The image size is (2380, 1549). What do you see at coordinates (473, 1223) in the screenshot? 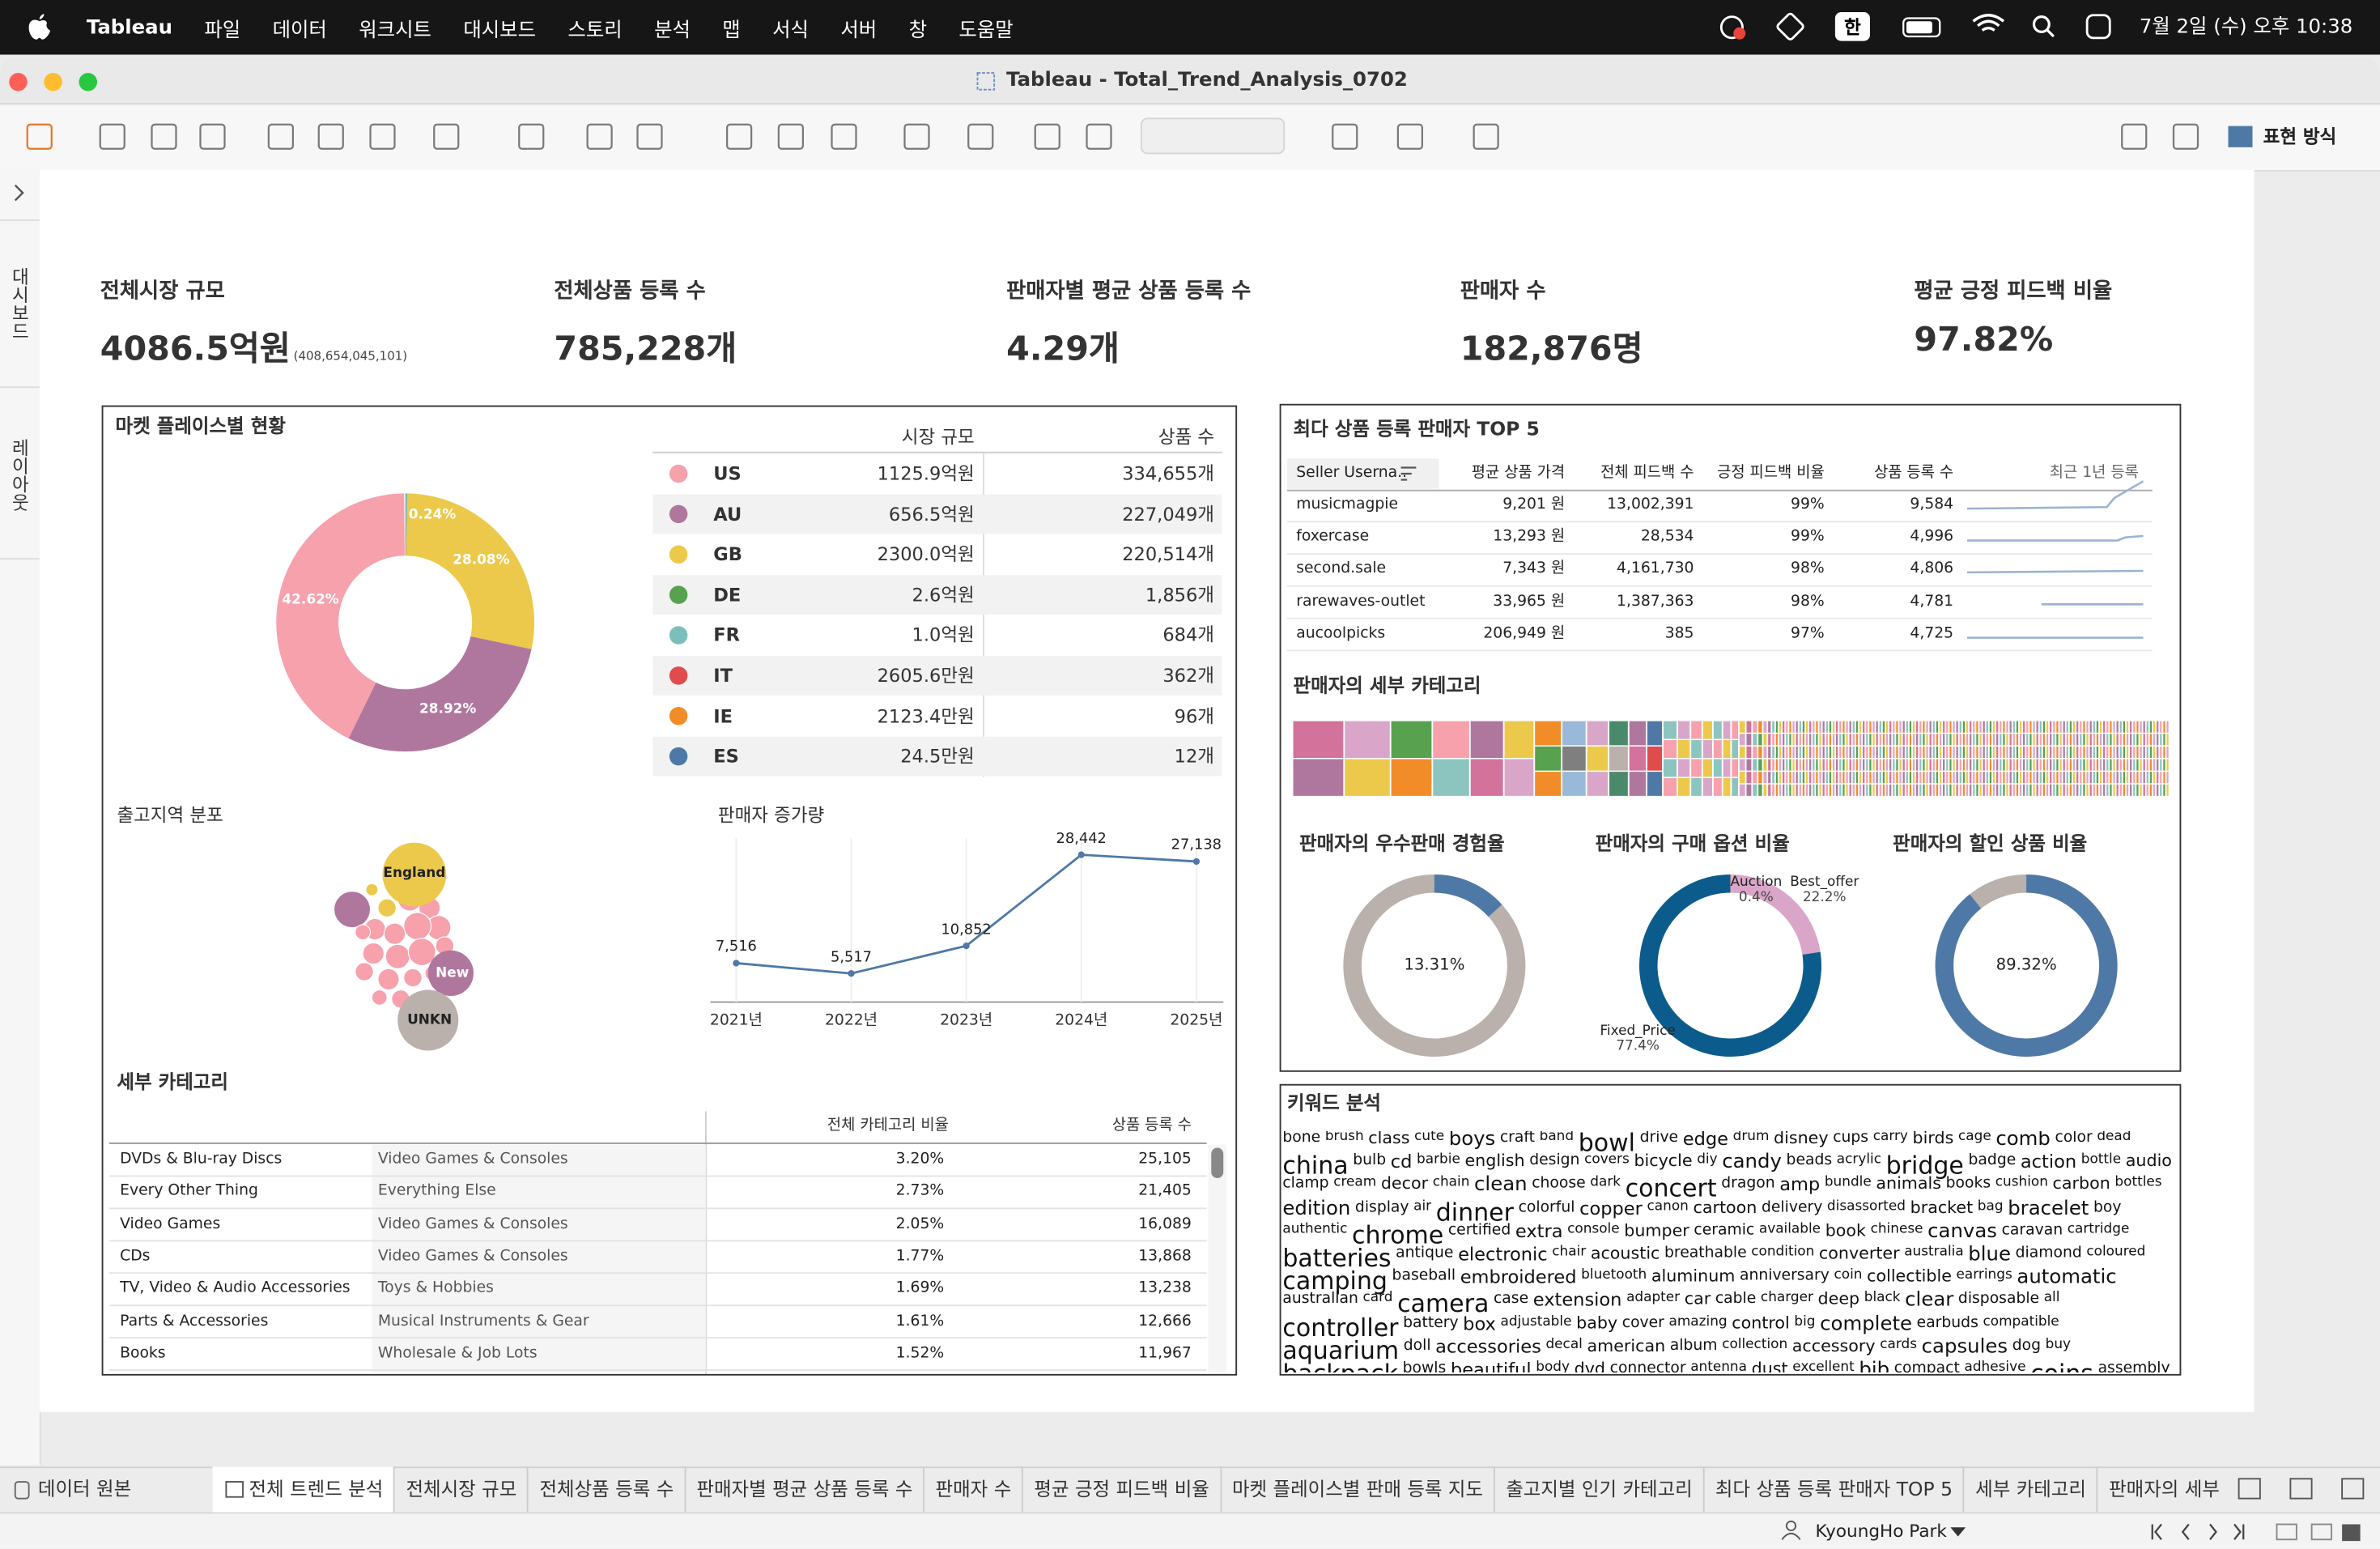
I see `parent-category: Video Games & Consoles` at bounding box center [473, 1223].